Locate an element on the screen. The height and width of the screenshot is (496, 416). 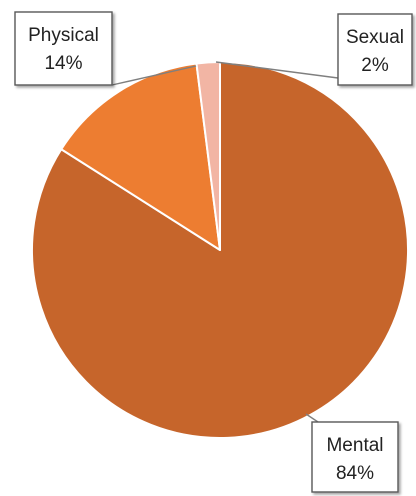
data-label-mental-name: Mental is located at coordinates (354, 445).